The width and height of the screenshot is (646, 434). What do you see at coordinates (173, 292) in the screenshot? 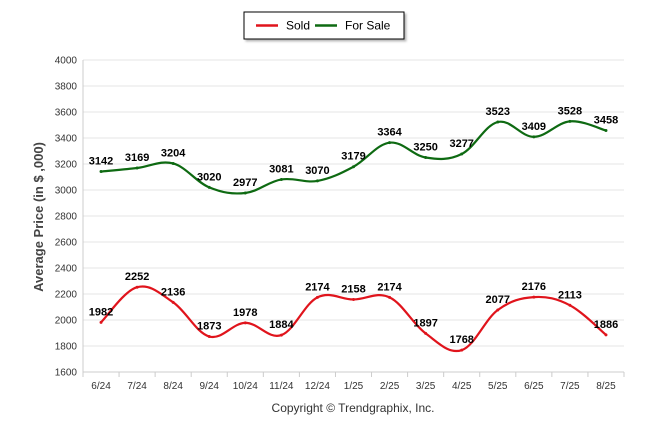
I see `data-label: 2136` at bounding box center [173, 292].